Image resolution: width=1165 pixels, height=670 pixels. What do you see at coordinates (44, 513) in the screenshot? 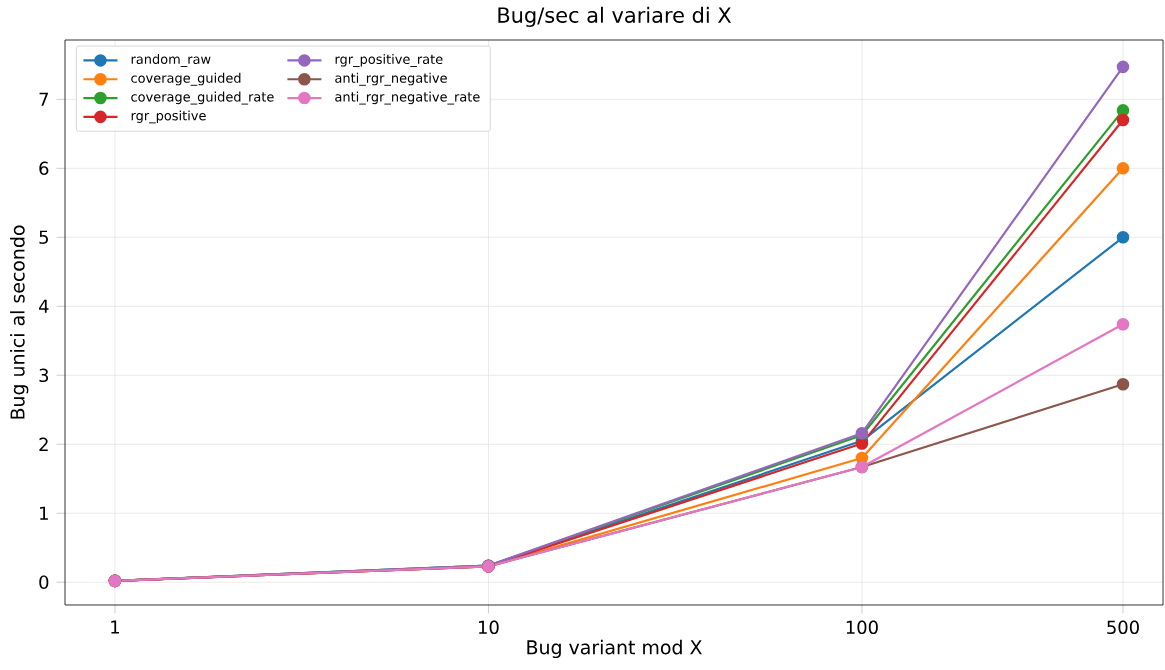
I see `y-tick-label: 1` at bounding box center [44, 513].